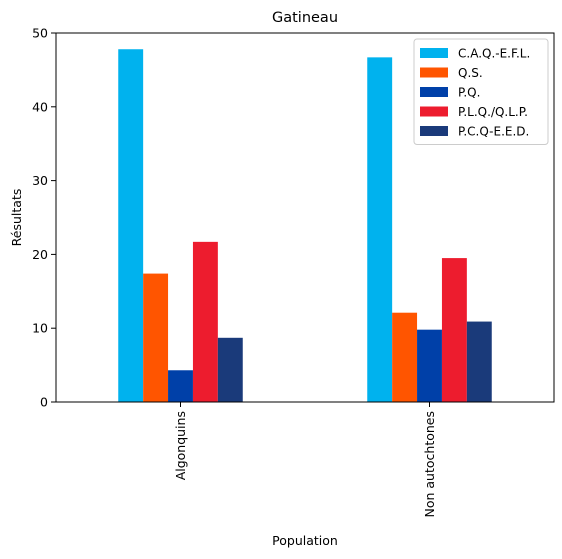 This screenshot has height=559, width=562. What do you see at coordinates (494, 54) in the screenshot?
I see `legend-label: C.A.Q.-E.F.L.` at bounding box center [494, 54].